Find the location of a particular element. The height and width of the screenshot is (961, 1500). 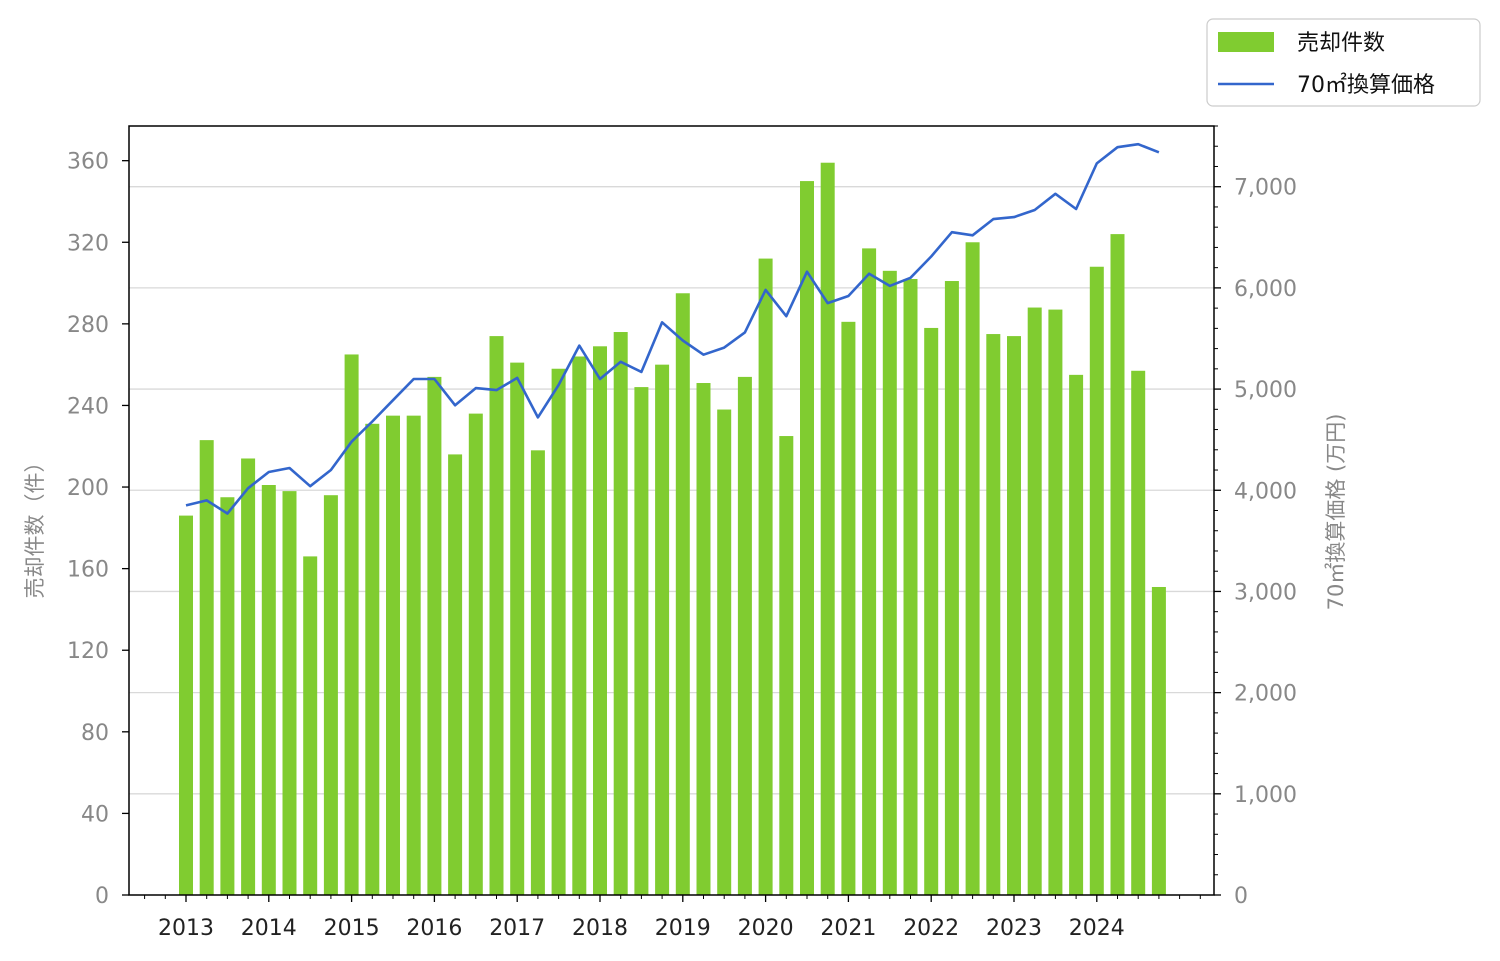

right-tick-label: 4,000 is located at coordinates (1265, 491).